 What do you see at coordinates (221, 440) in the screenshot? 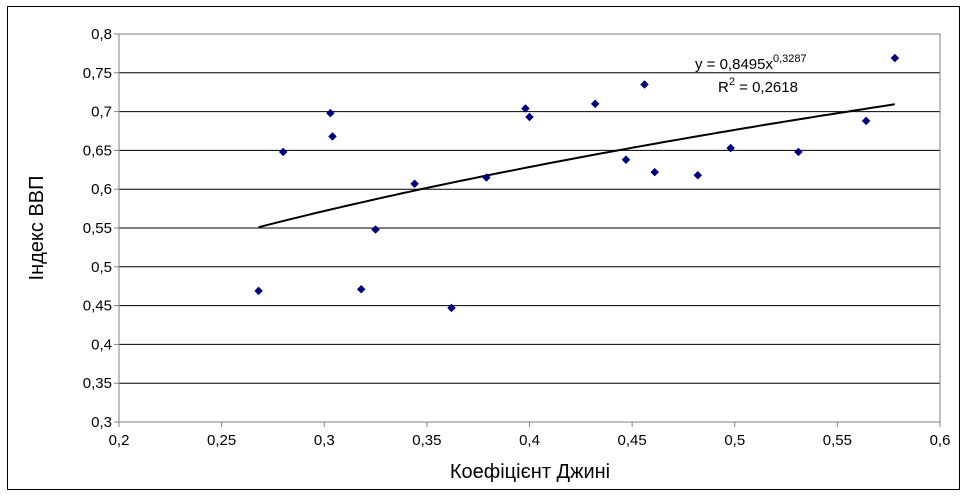
I see `x-tick-label: 0,25` at bounding box center [221, 440].